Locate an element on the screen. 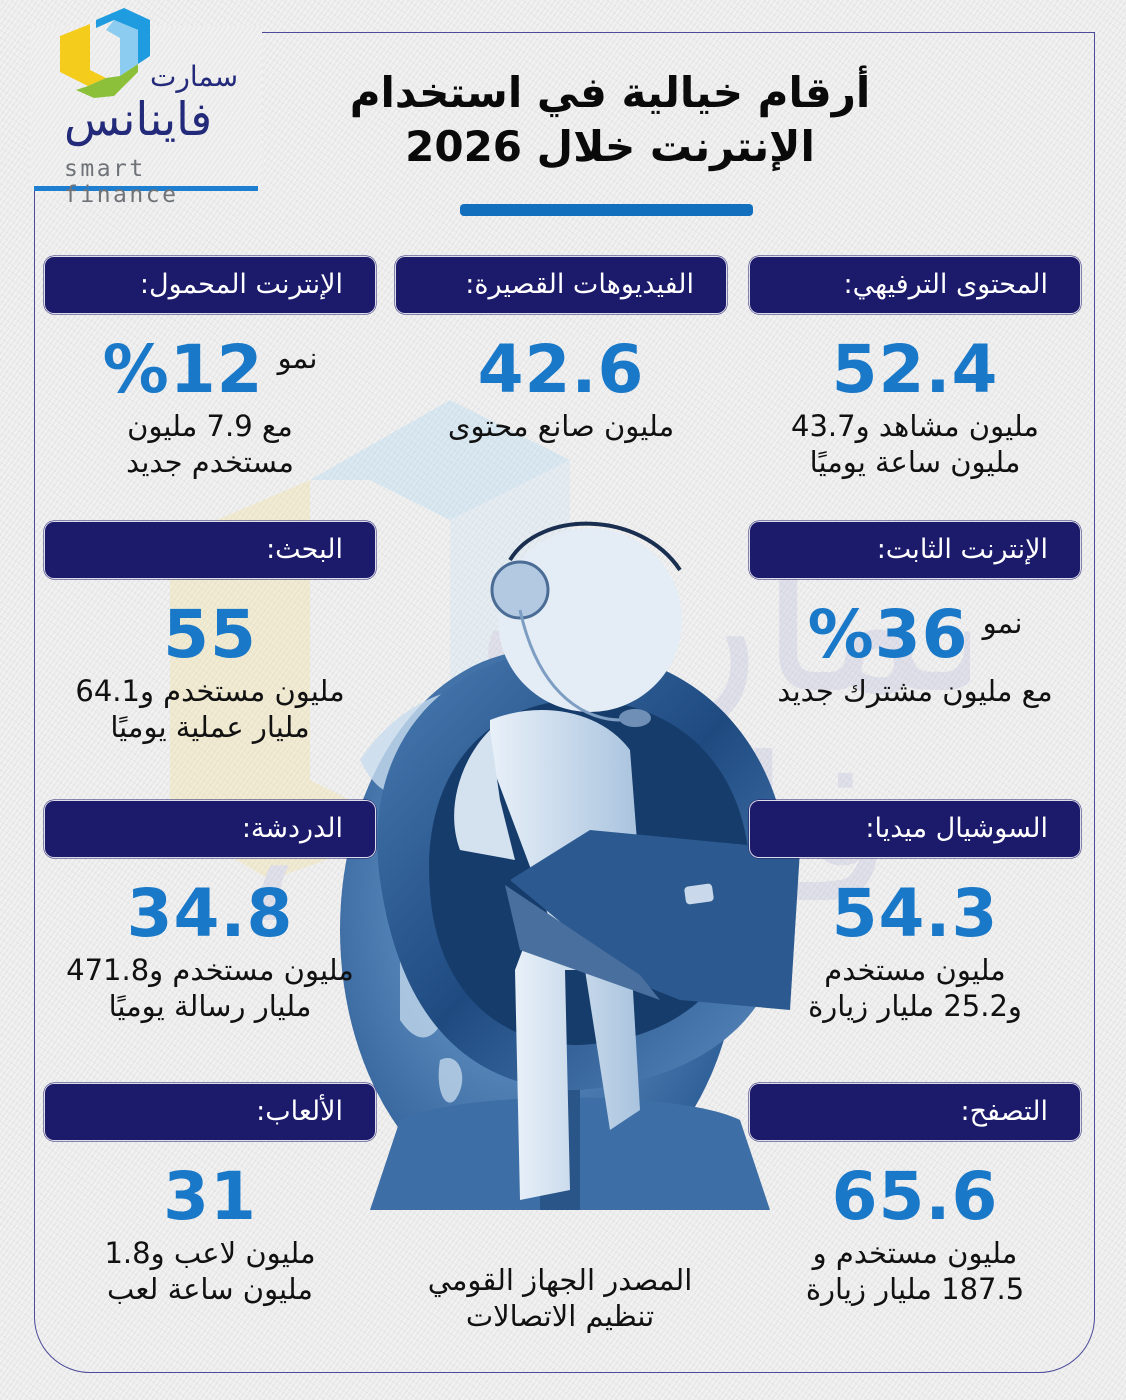 The image size is (1126, 1400). desc-line-2: مليار عملية يوميًا is located at coordinates (210, 727).